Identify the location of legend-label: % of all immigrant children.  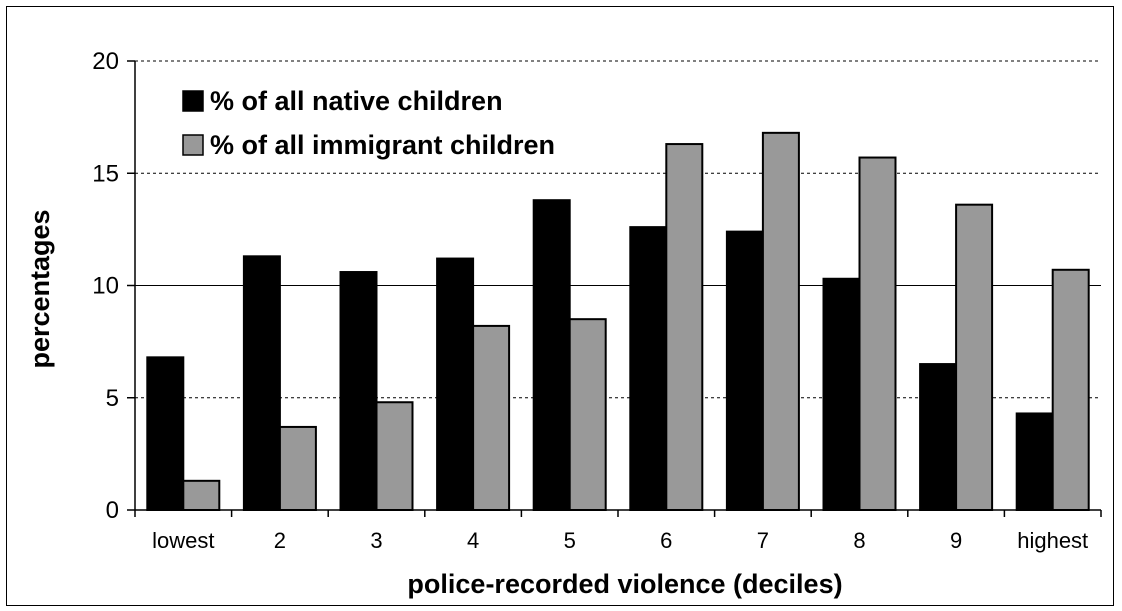
(382, 145).